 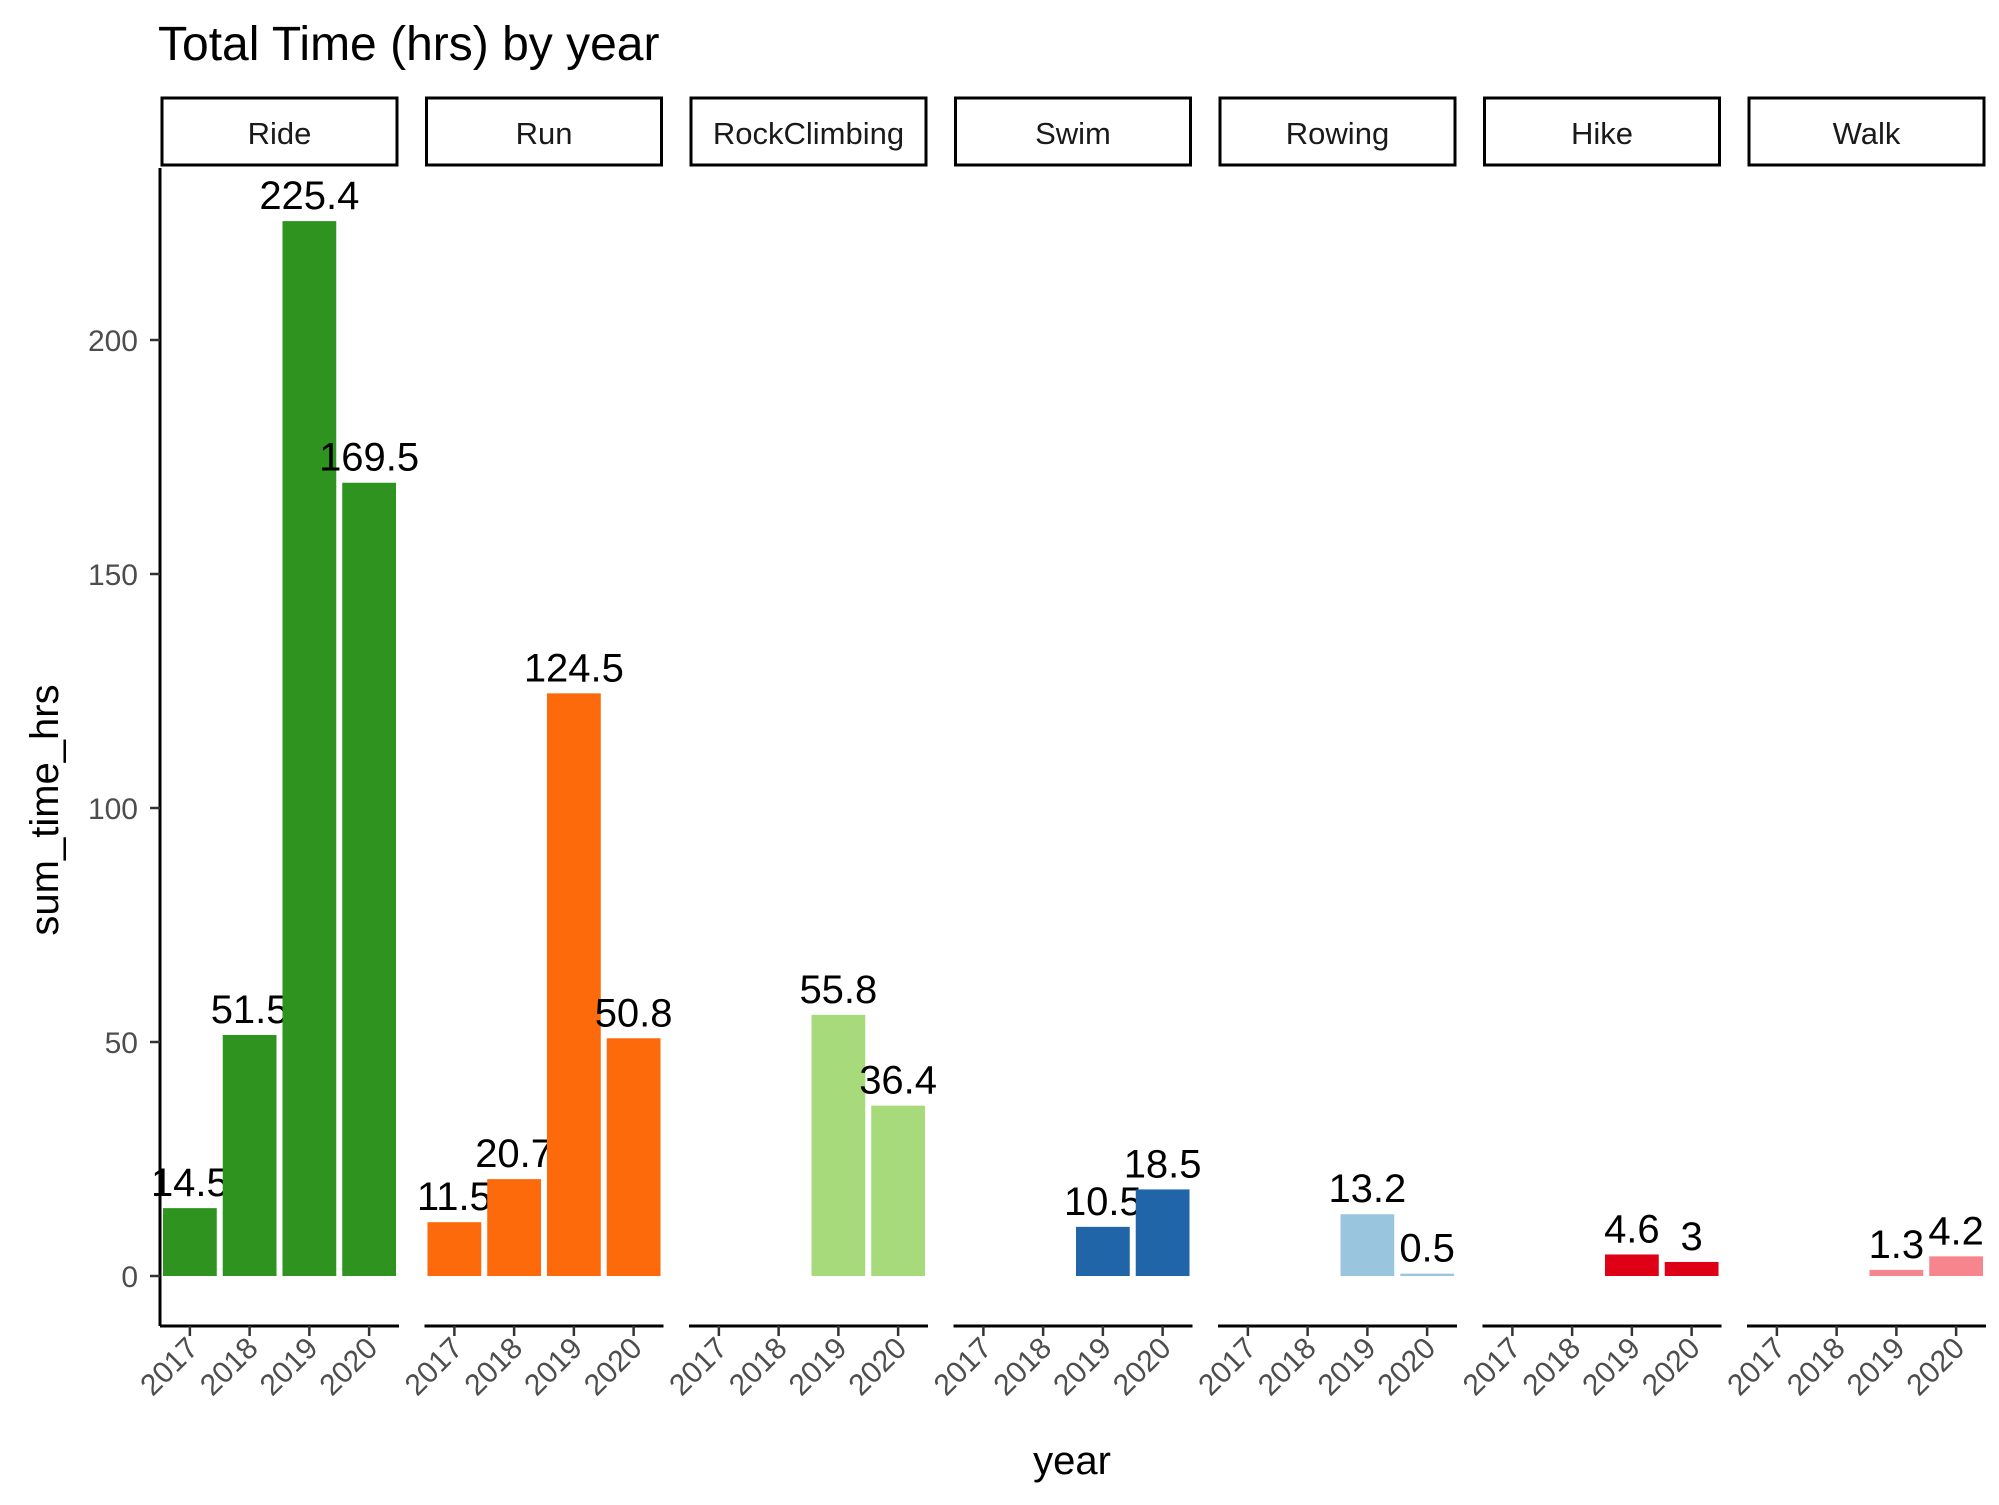 I want to click on bar-ride-2017, so click(x=189, y=1242).